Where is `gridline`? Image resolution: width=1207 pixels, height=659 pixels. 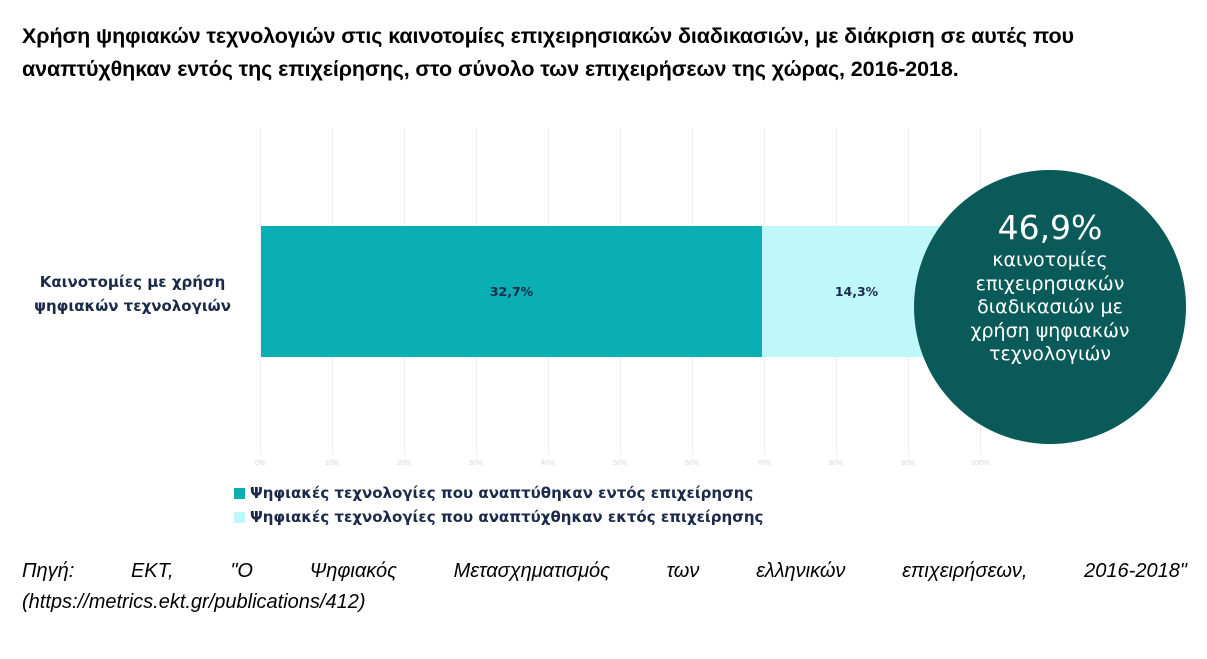 gridline is located at coordinates (260, 291).